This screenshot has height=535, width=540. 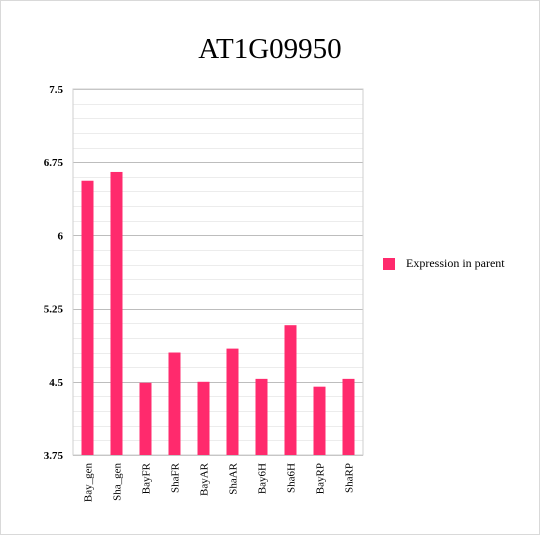 I want to click on x-tick-label: Bay_gen, so click(x=89, y=483).